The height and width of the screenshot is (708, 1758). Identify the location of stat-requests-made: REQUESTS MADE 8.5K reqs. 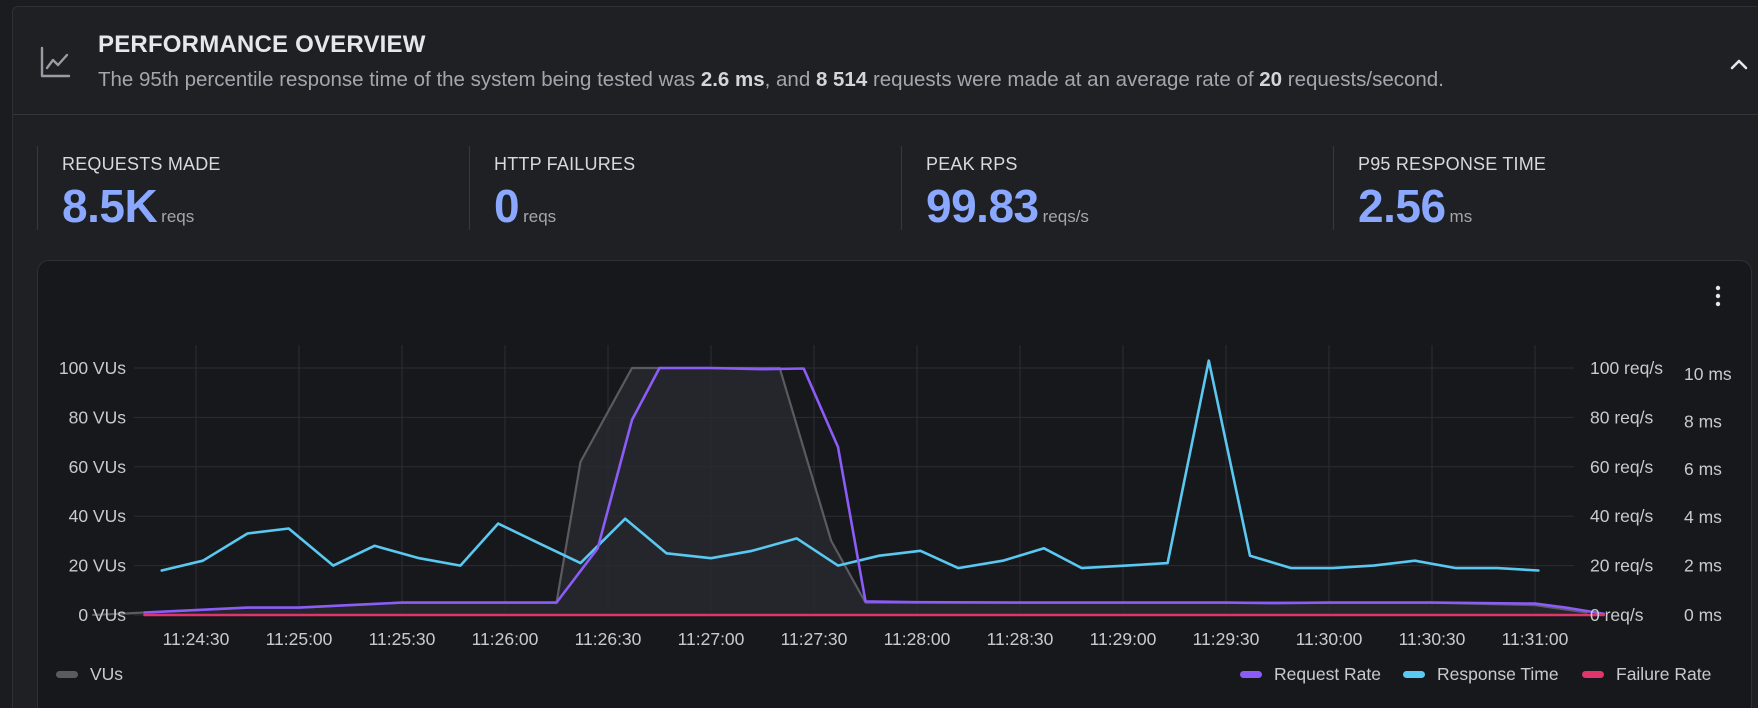
(129, 189).